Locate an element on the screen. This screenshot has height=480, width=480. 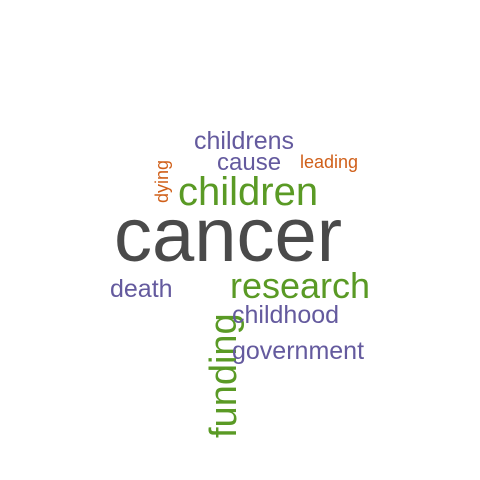
word-leading: leading is located at coordinates (329, 162).